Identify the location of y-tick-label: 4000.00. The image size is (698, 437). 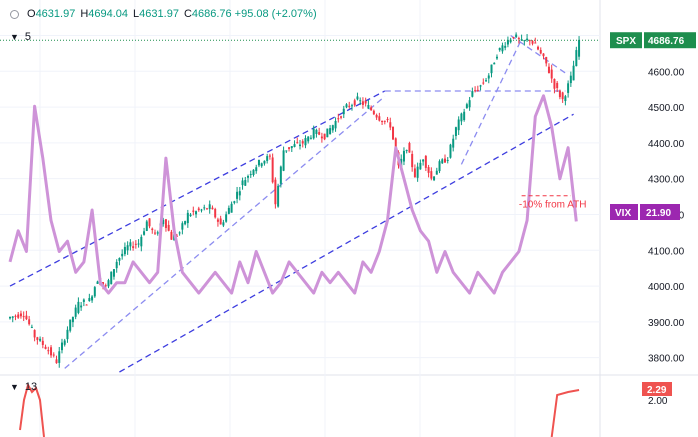
(666, 287).